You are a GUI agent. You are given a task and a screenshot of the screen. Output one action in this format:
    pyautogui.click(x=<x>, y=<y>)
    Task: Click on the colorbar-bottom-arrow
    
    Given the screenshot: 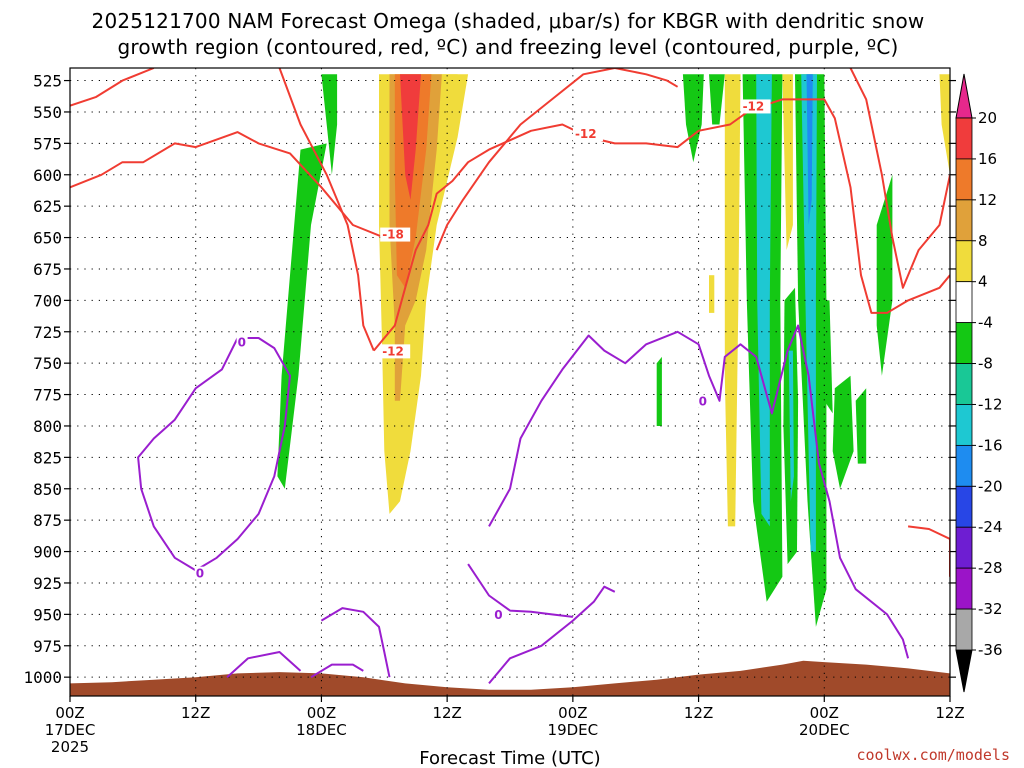 What is the action you would take?
    pyautogui.click(x=964, y=671)
    